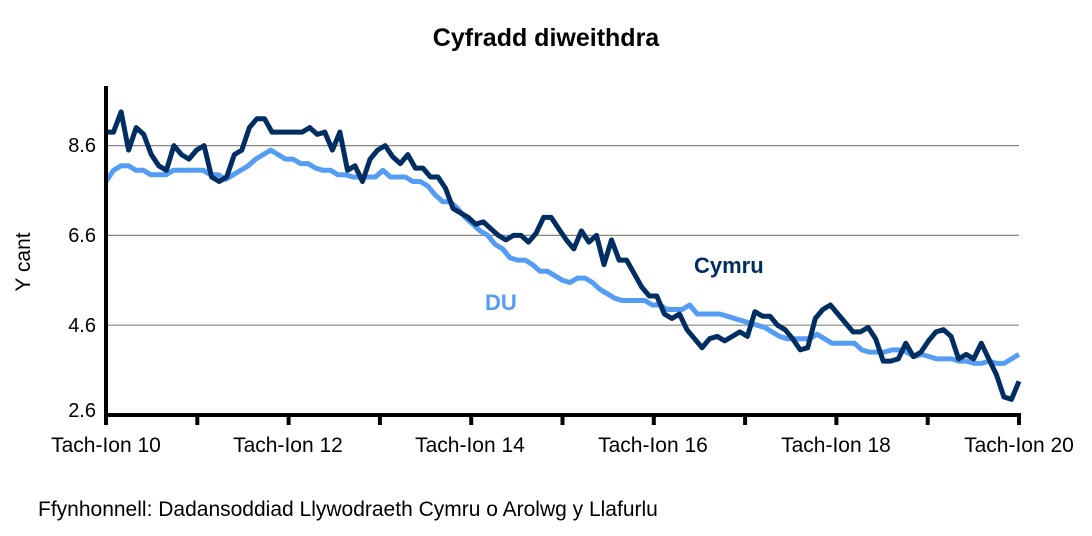 This screenshot has height=536, width=1092. What do you see at coordinates (288, 445) in the screenshot?
I see `x-tick-label: Tach-Ion 12` at bounding box center [288, 445].